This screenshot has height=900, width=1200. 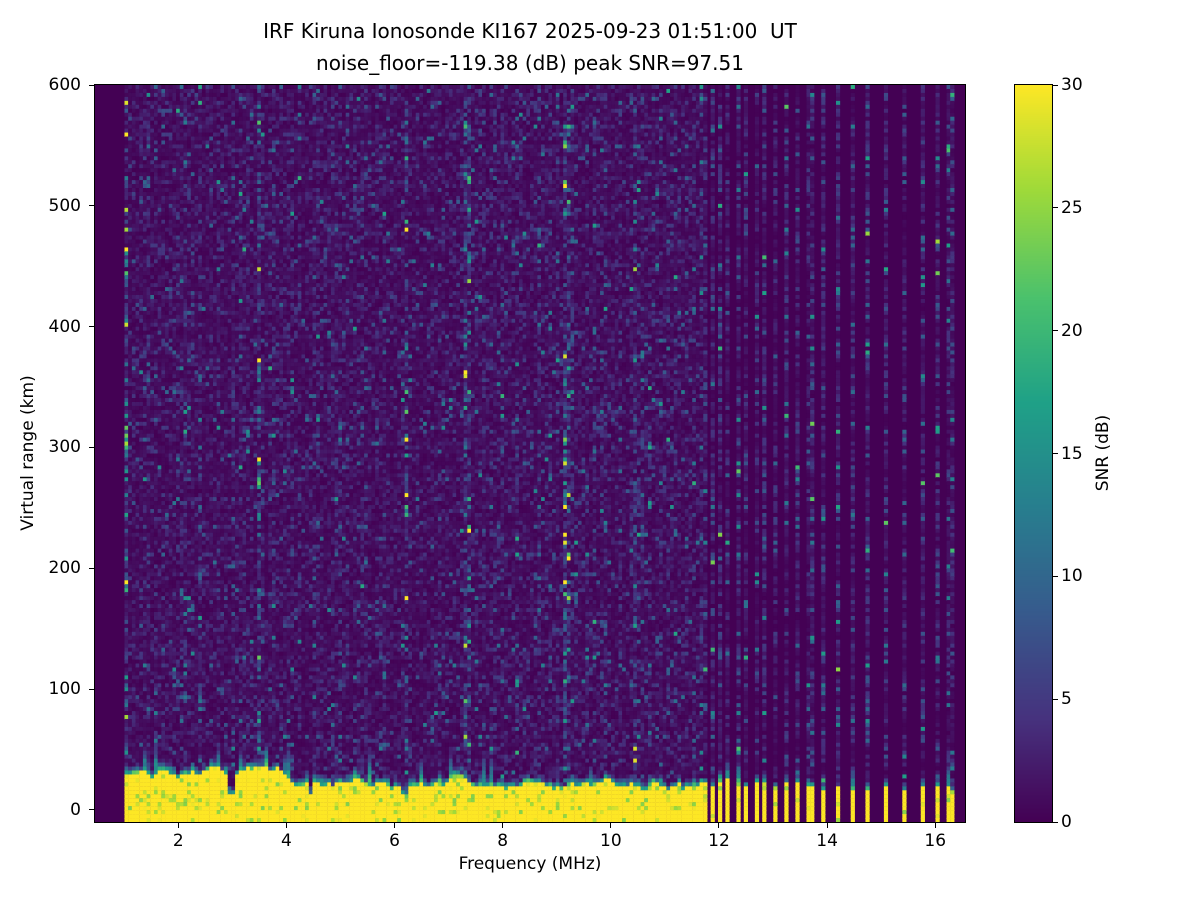 I want to click on y-tick-label: 300, so click(x=64, y=447).